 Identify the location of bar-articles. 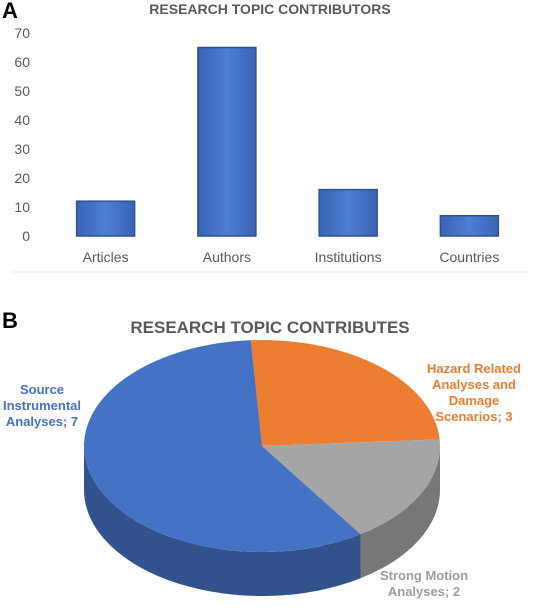
(105, 218).